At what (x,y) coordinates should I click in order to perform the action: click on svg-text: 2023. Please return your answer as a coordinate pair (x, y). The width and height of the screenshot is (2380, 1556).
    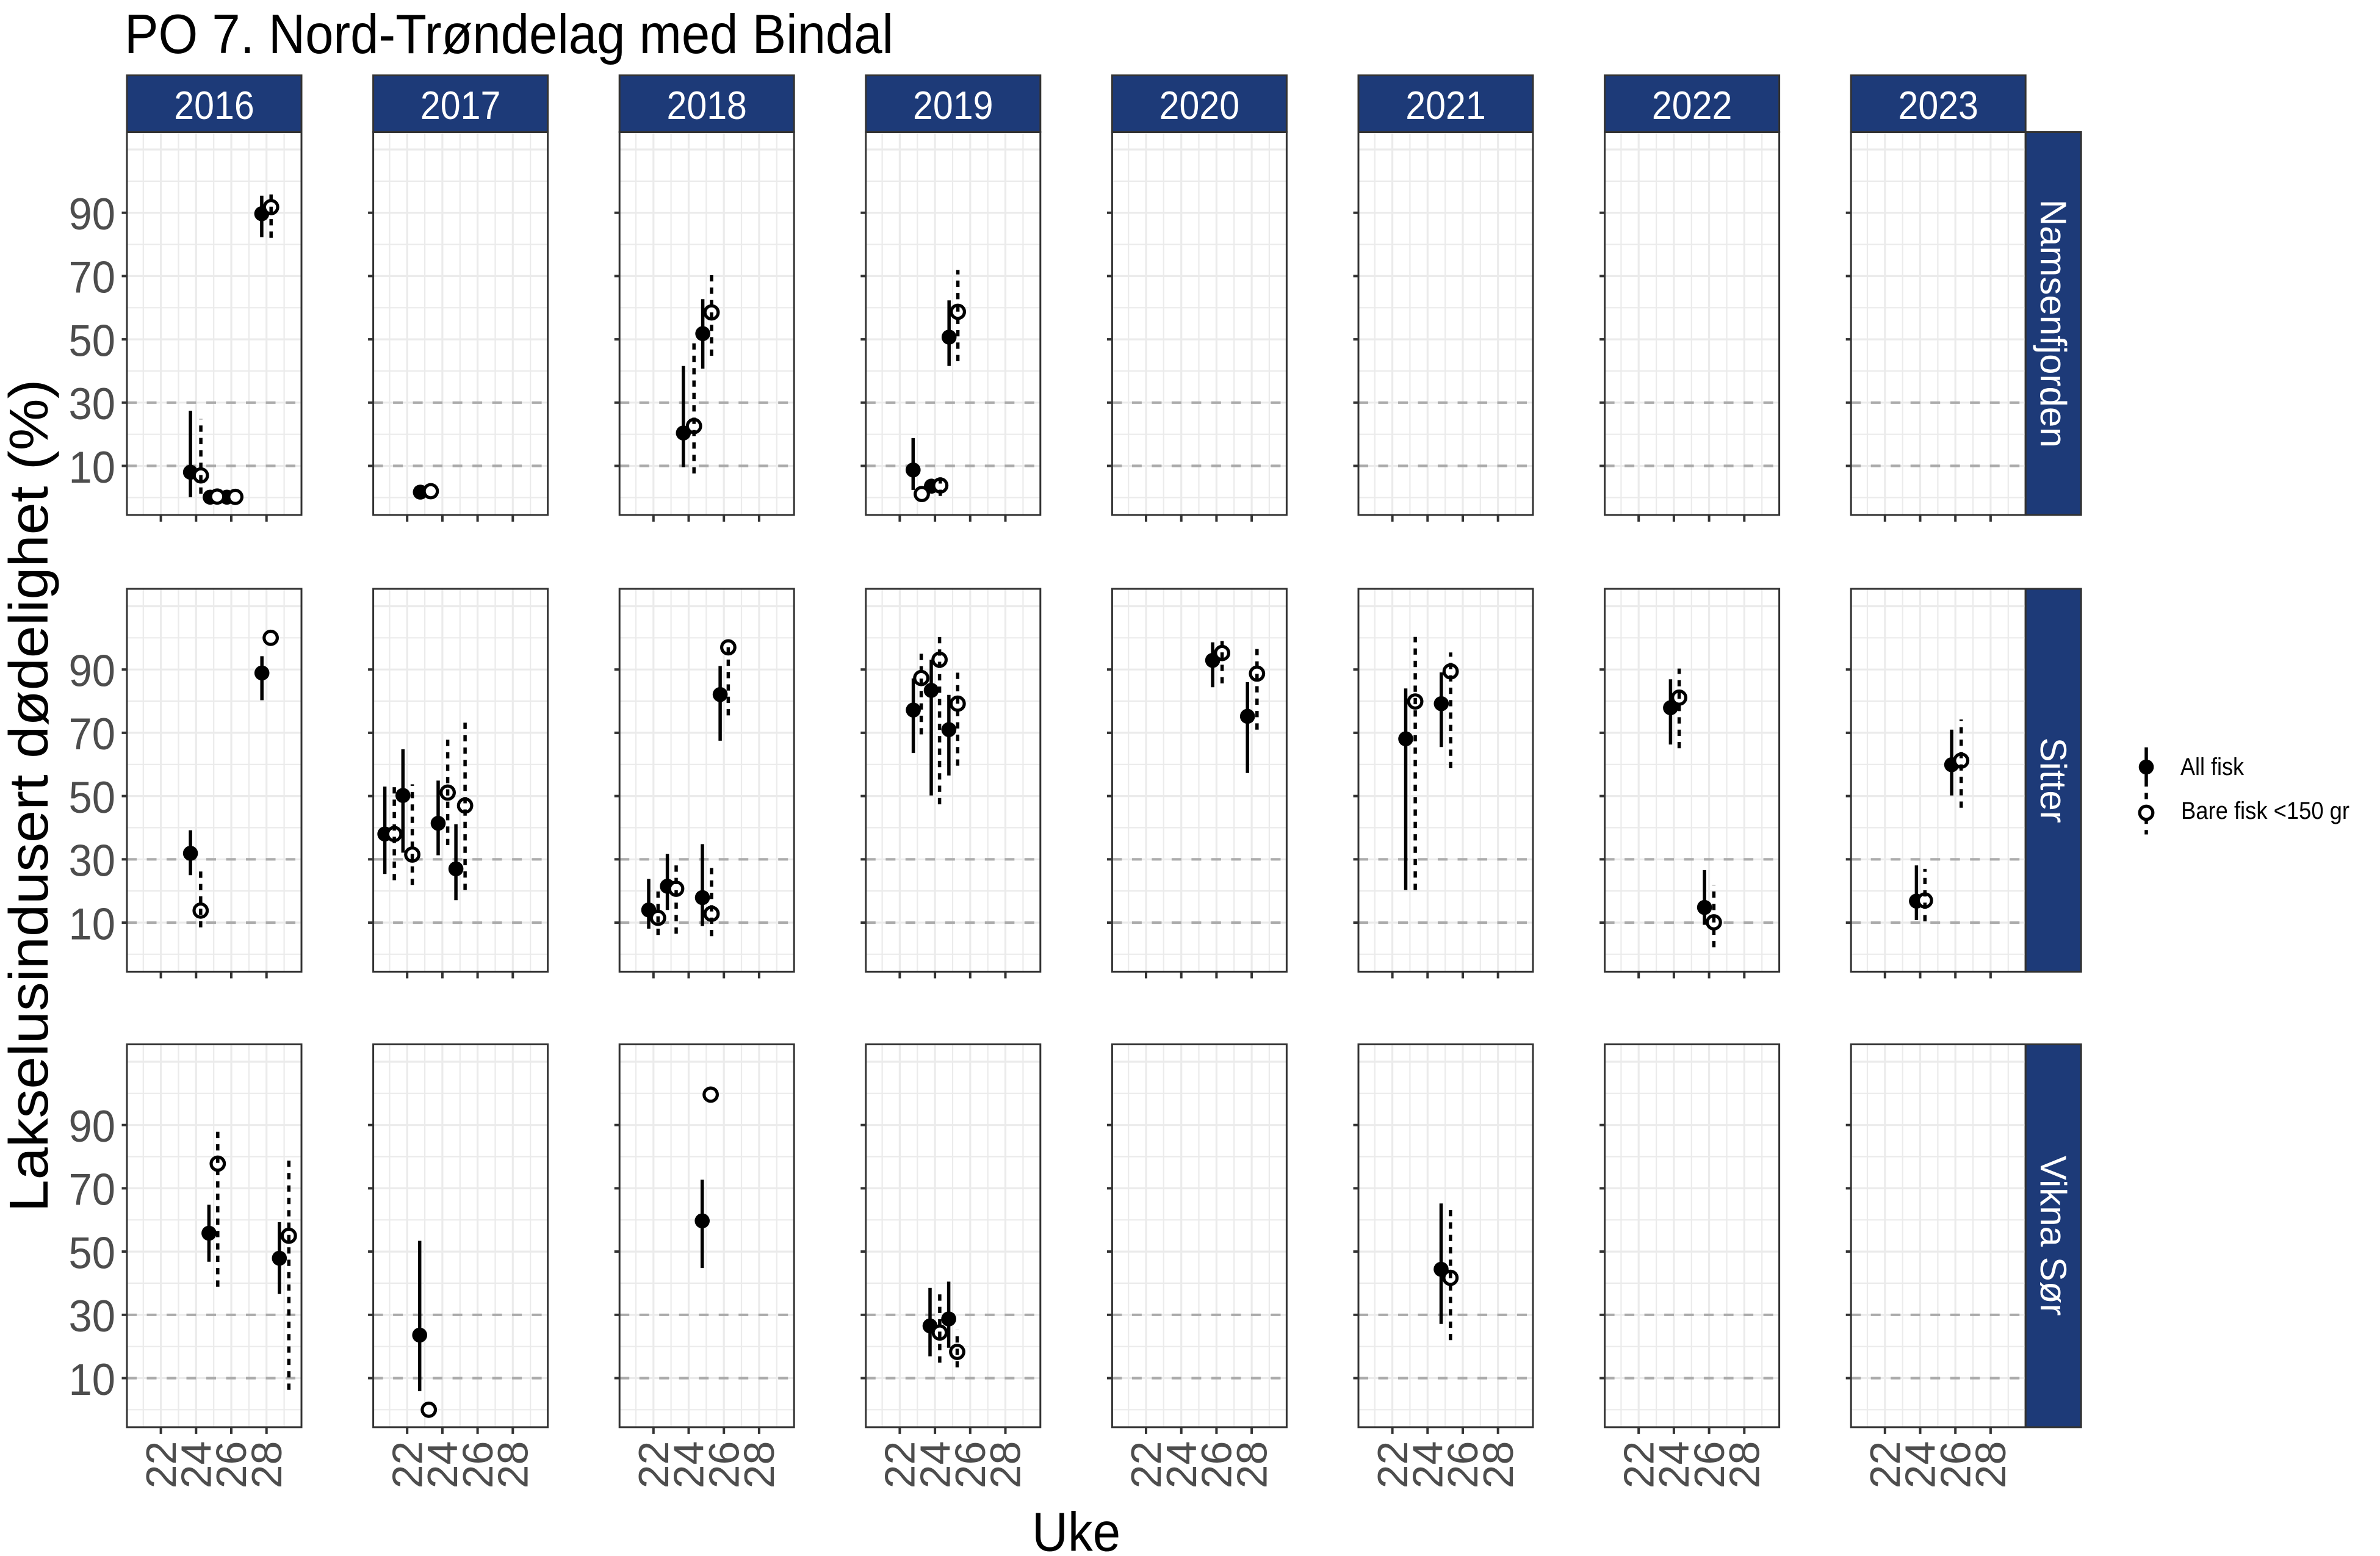
    Looking at the image, I should click on (1938, 105).